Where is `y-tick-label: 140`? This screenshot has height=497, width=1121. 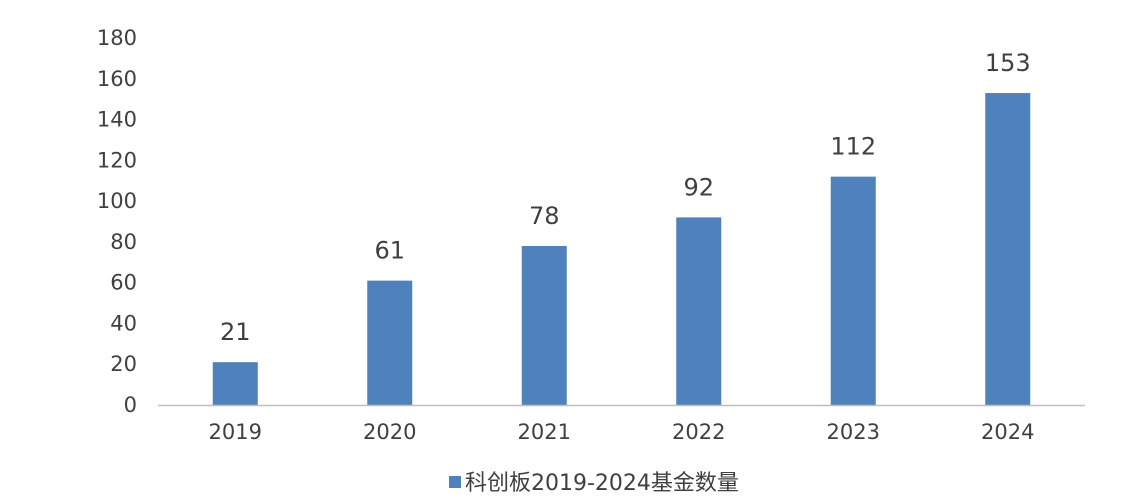 y-tick-label: 140 is located at coordinates (117, 120).